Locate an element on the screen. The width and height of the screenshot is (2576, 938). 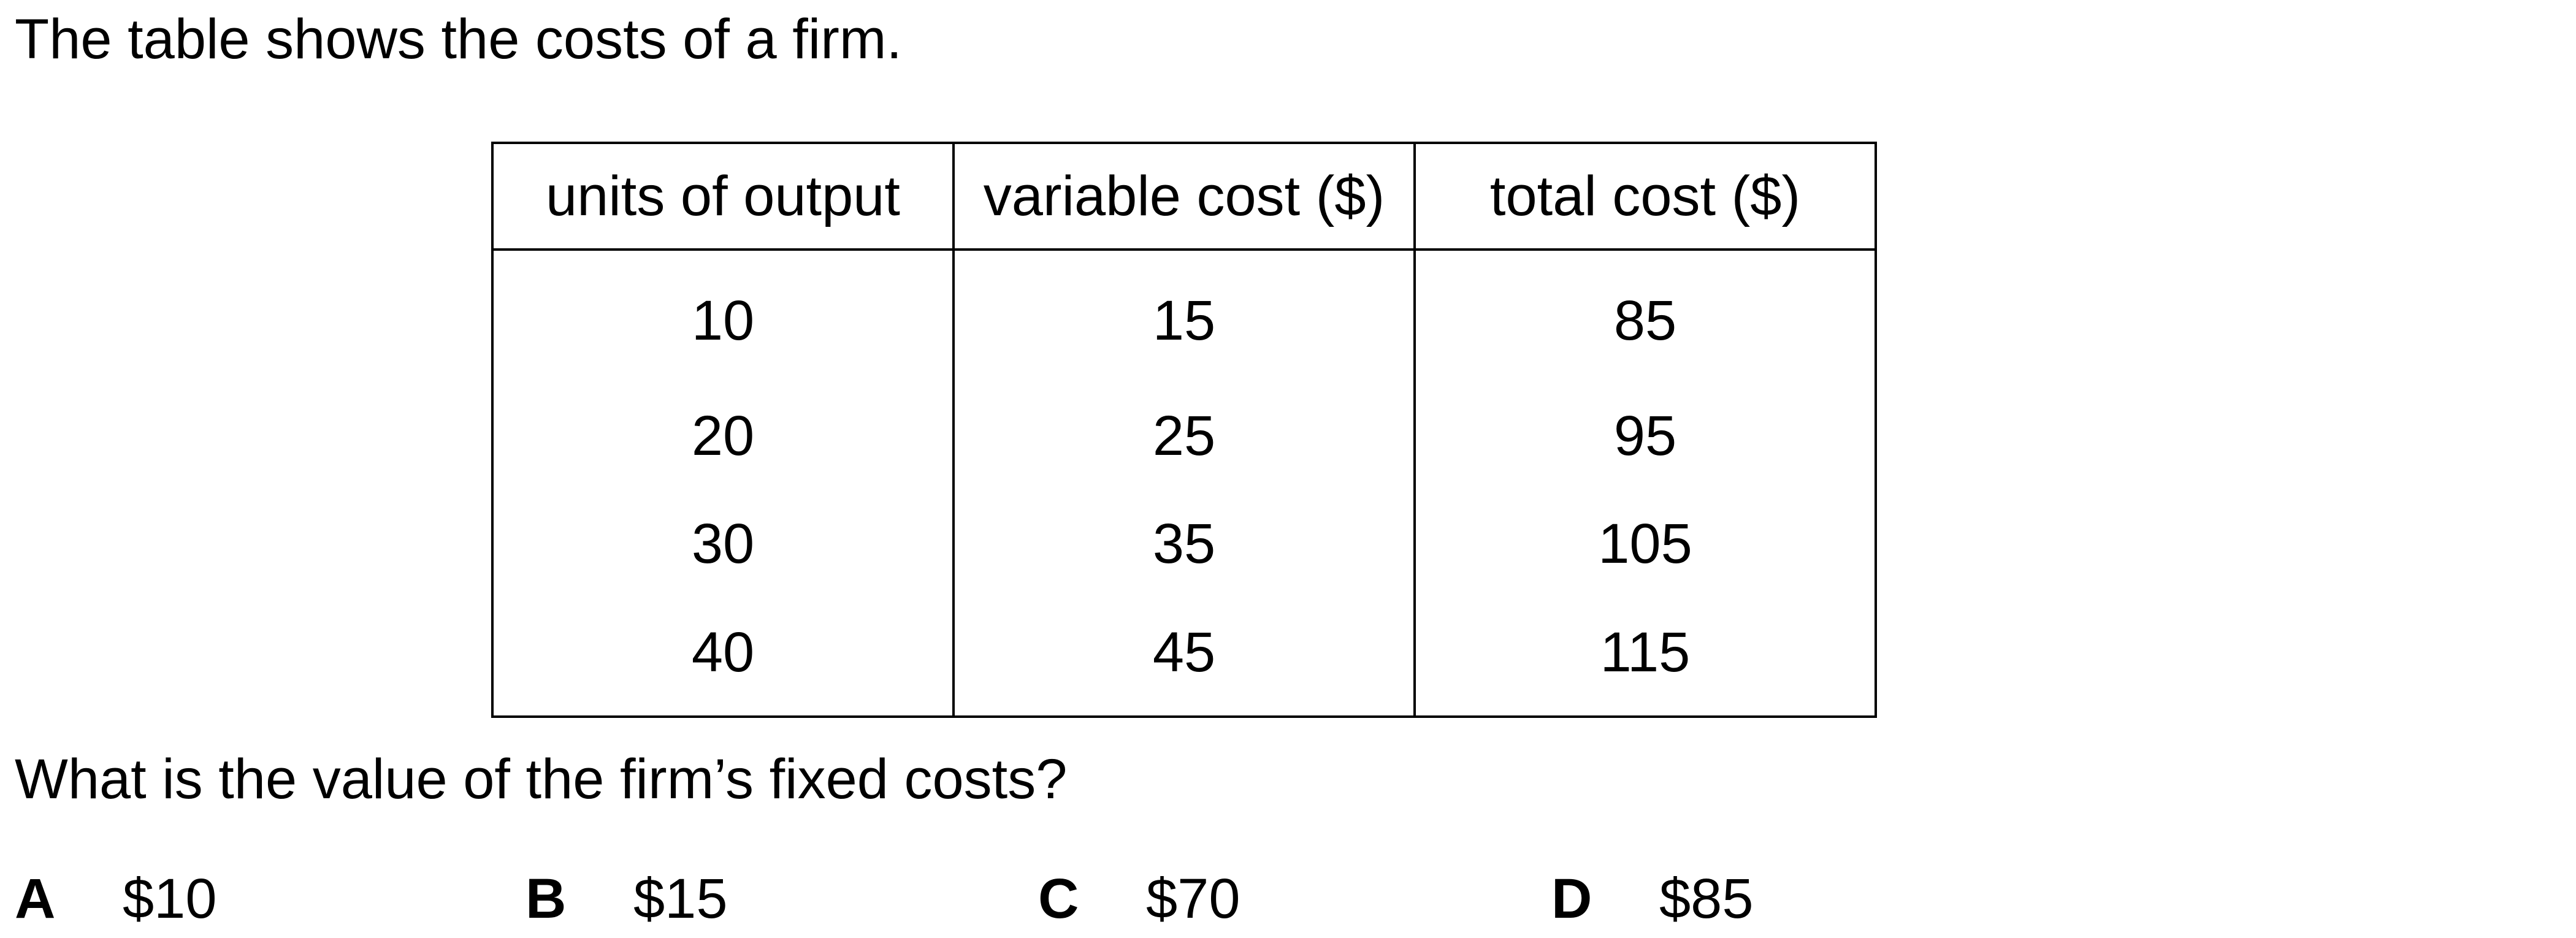
option-d: D $85 is located at coordinates (1652, 899).